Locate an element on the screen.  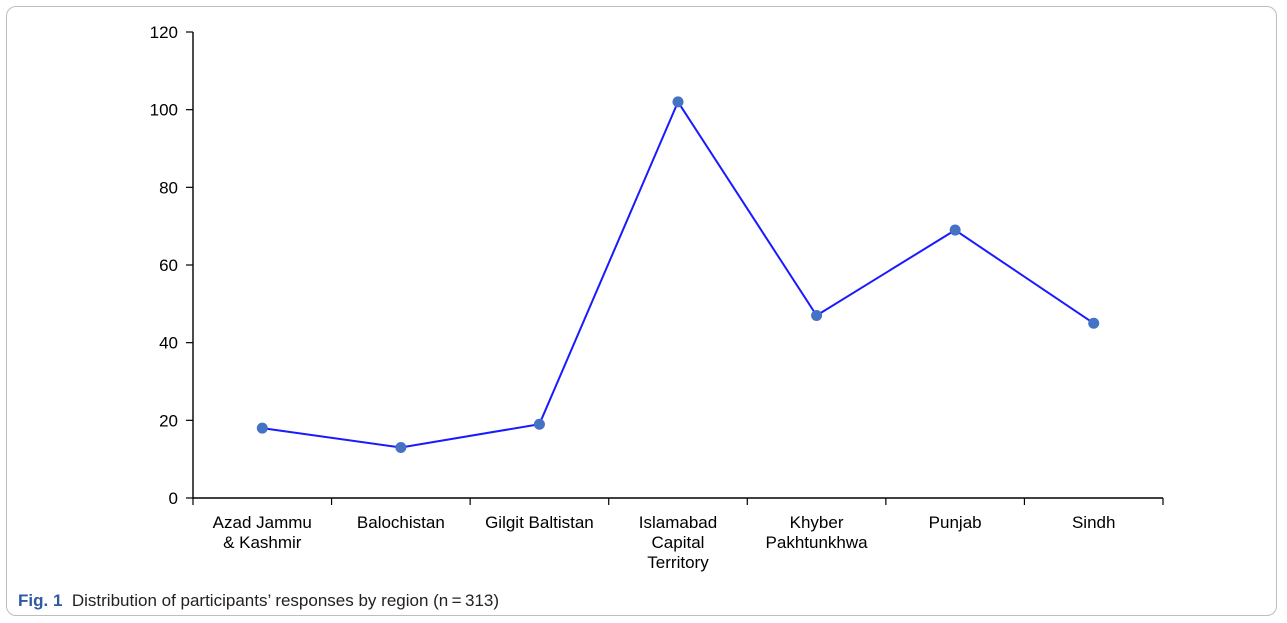
x-tick-label: Gilgit Baltistan is located at coordinates (539, 522).